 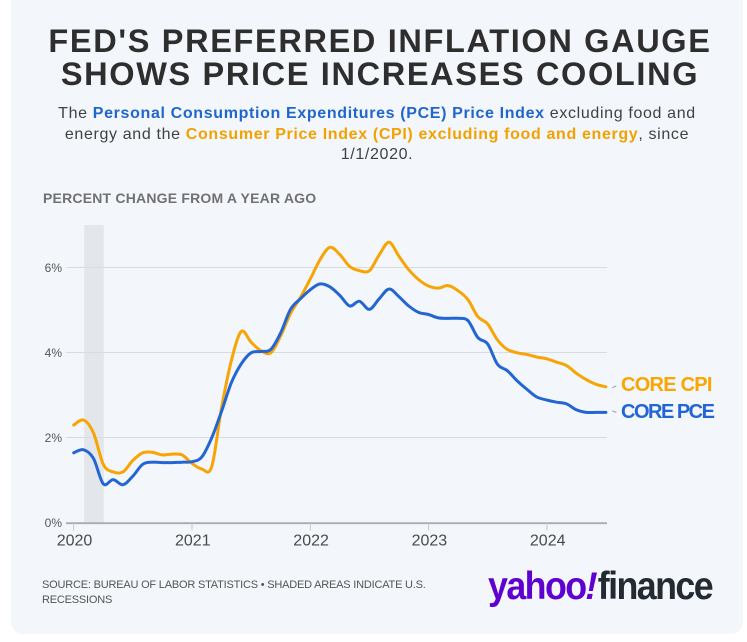 I want to click on svg-text: 4%, so click(x=54, y=353).